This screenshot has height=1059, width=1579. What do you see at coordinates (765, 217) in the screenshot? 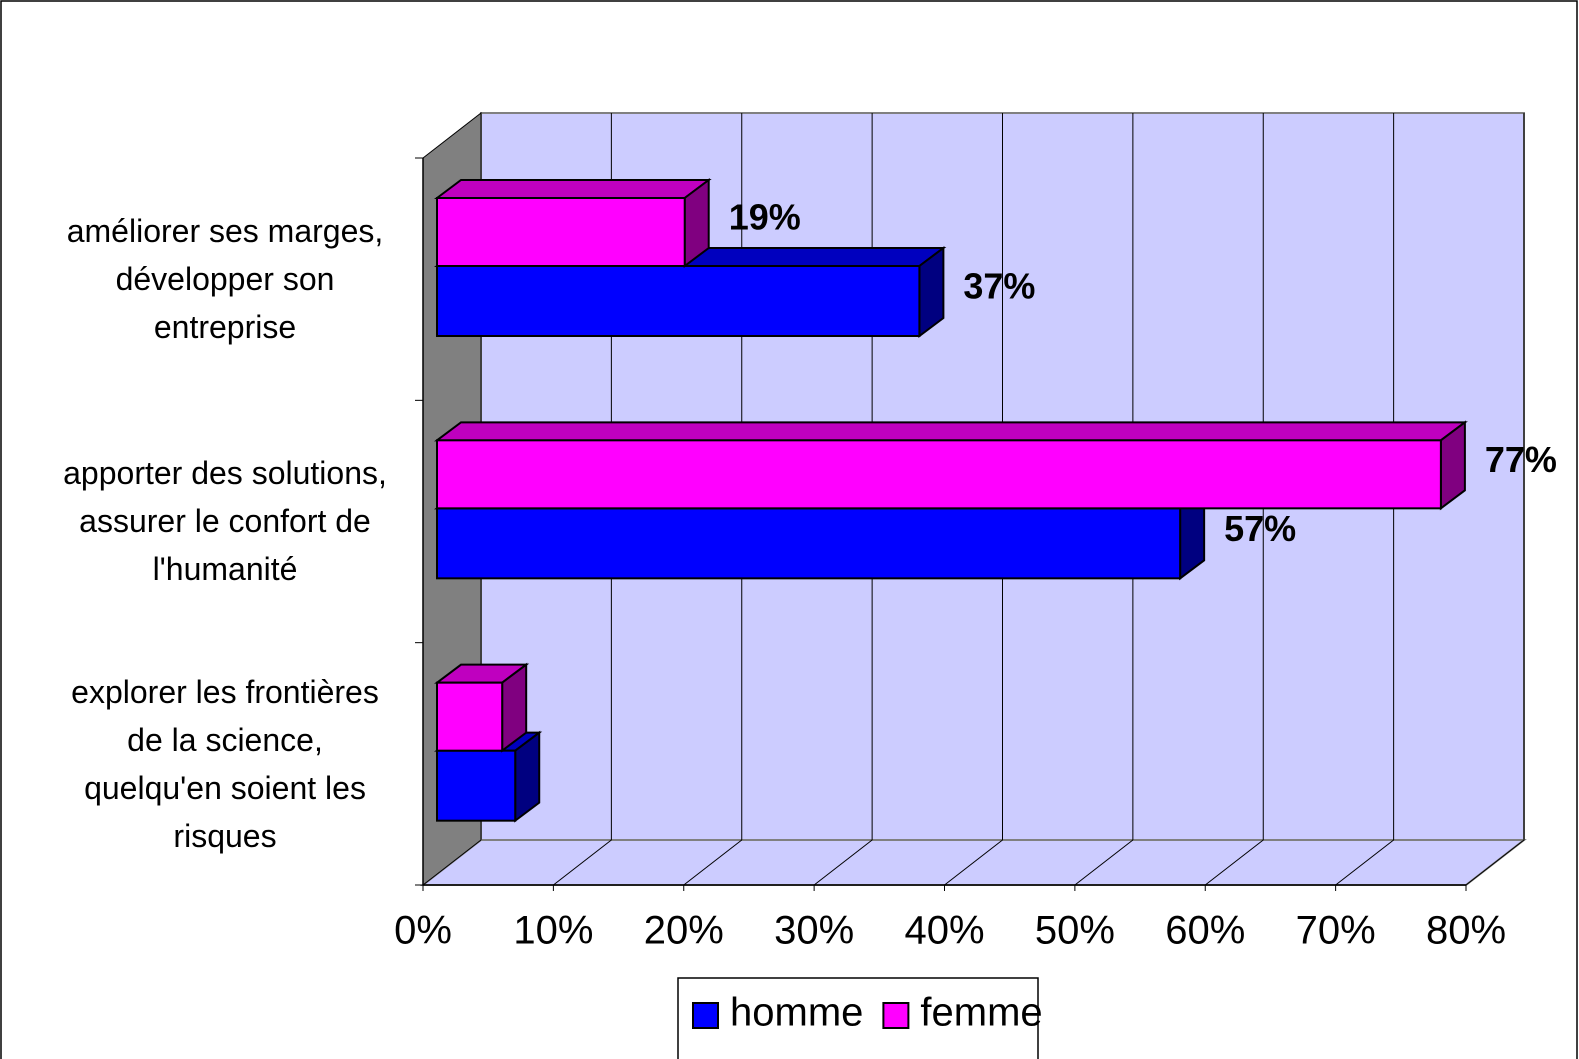
I see `data-label: 19%` at bounding box center [765, 217].